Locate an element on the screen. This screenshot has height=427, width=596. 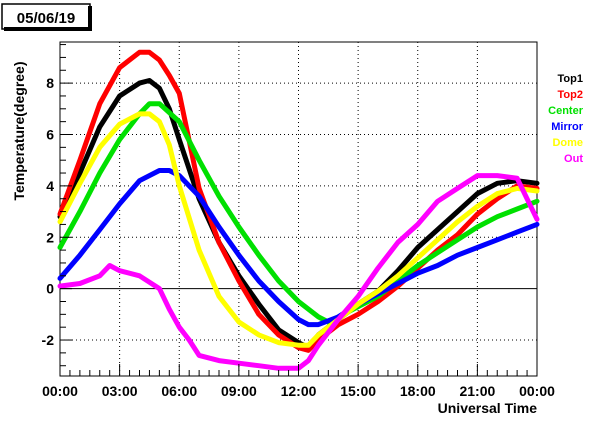
legend-label-center: Center is located at coordinates (566, 111).